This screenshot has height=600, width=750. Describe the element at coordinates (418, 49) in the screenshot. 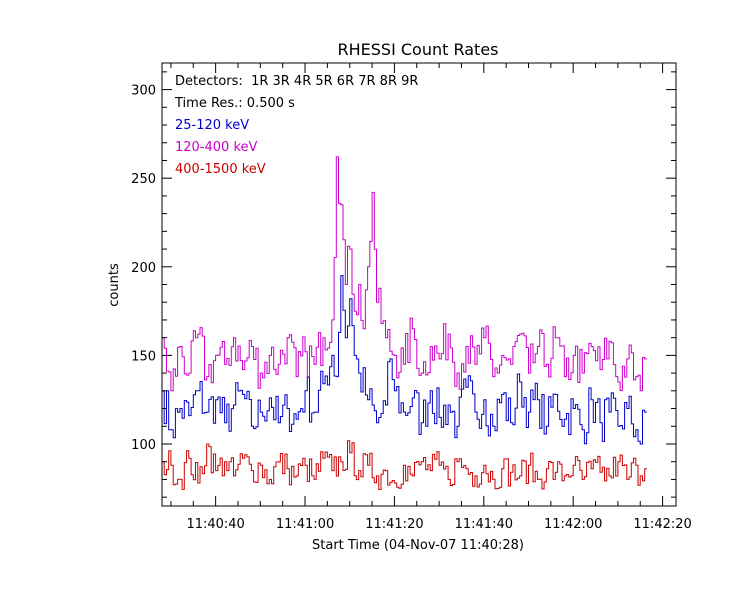

I see `chart-title: RHESSI Count Rates` at that location.